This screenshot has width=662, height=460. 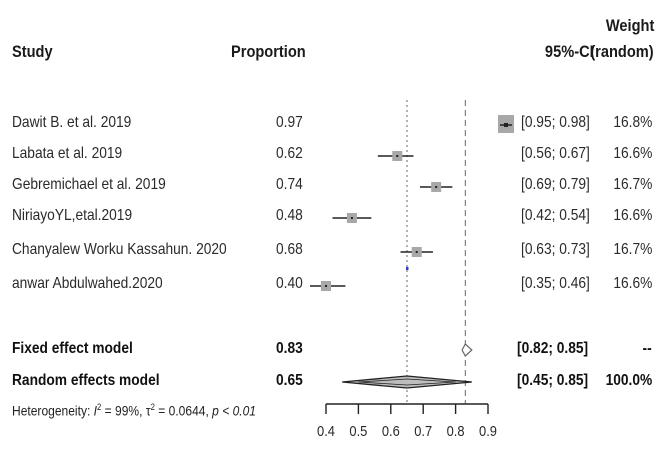 What do you see at coordinates (32, 51) in the screenshot?
I see `header-study: Study` at bounding box center [32, 51].